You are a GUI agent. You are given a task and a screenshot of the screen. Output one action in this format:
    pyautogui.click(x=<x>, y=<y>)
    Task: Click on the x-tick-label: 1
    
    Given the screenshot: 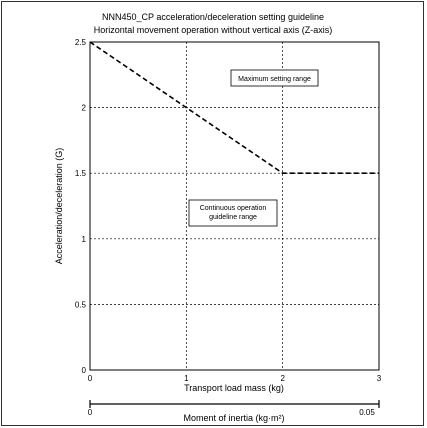 What is the action you would take?
    pyautogui.click(x=186, y=378)
    